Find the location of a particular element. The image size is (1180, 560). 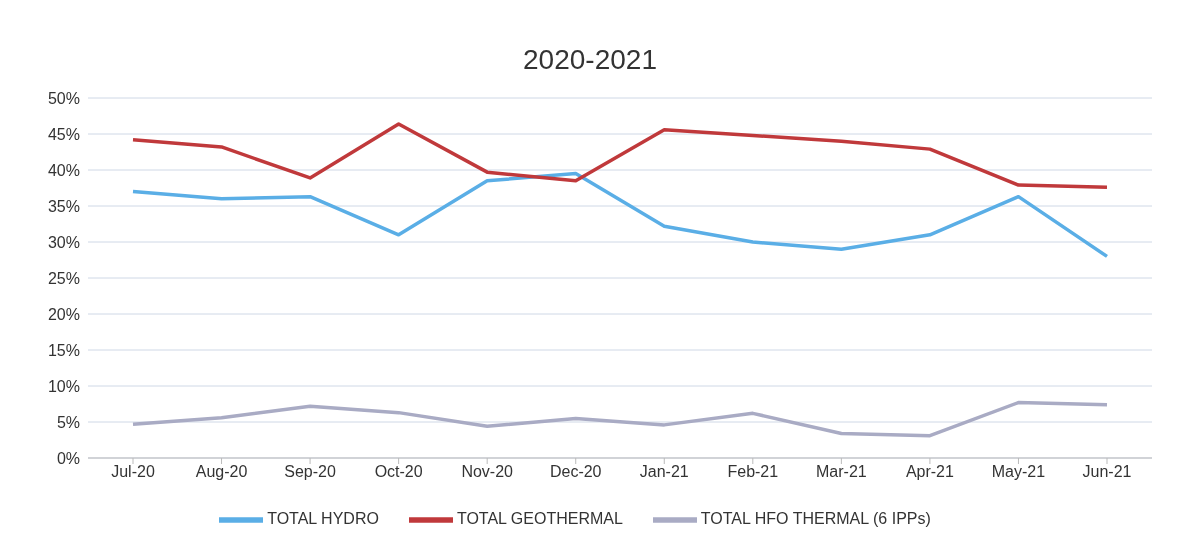

legend-label: TOTAL HFO THERMAL (6 IPPs) is located at coordinates (815, 519).